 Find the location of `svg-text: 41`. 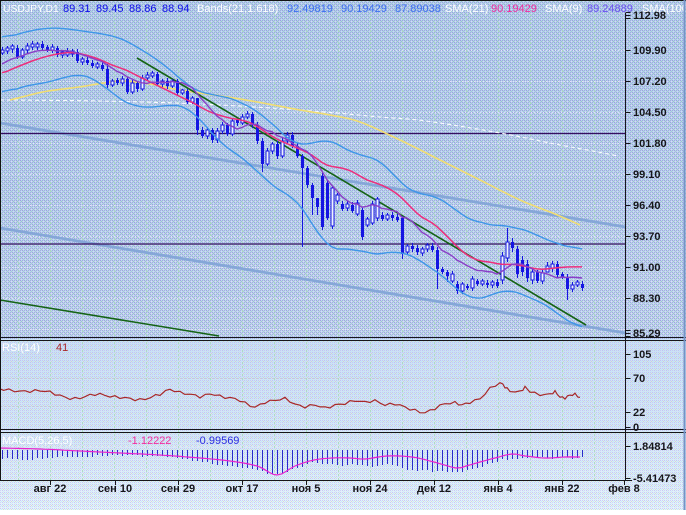

svg-text: 41 is located at coordinates (62, 348).